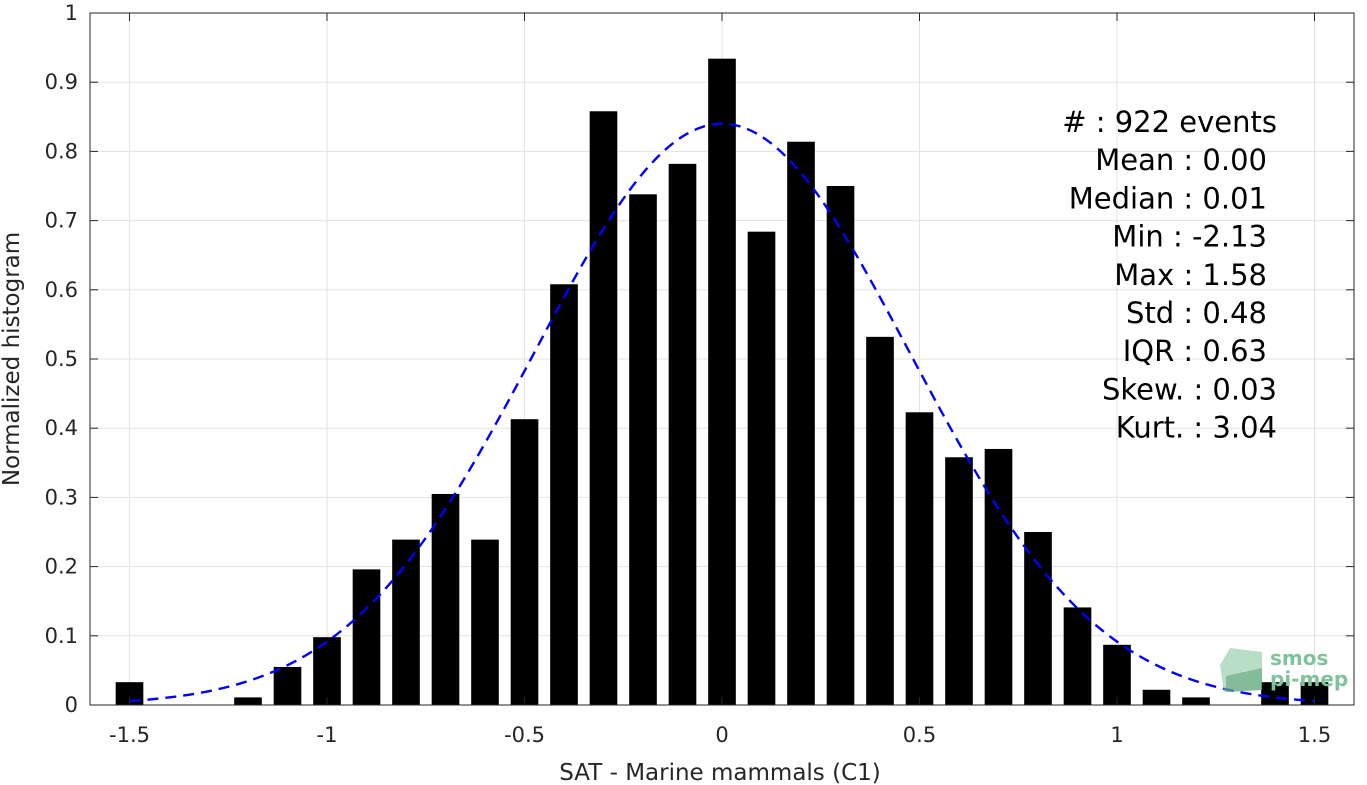 The width and height of the screenshot is (1367, 785). Describe the element at coordinates (1196, 428) in the screenshot. I see `stat-line: Kurt. : 3.04` at that location.